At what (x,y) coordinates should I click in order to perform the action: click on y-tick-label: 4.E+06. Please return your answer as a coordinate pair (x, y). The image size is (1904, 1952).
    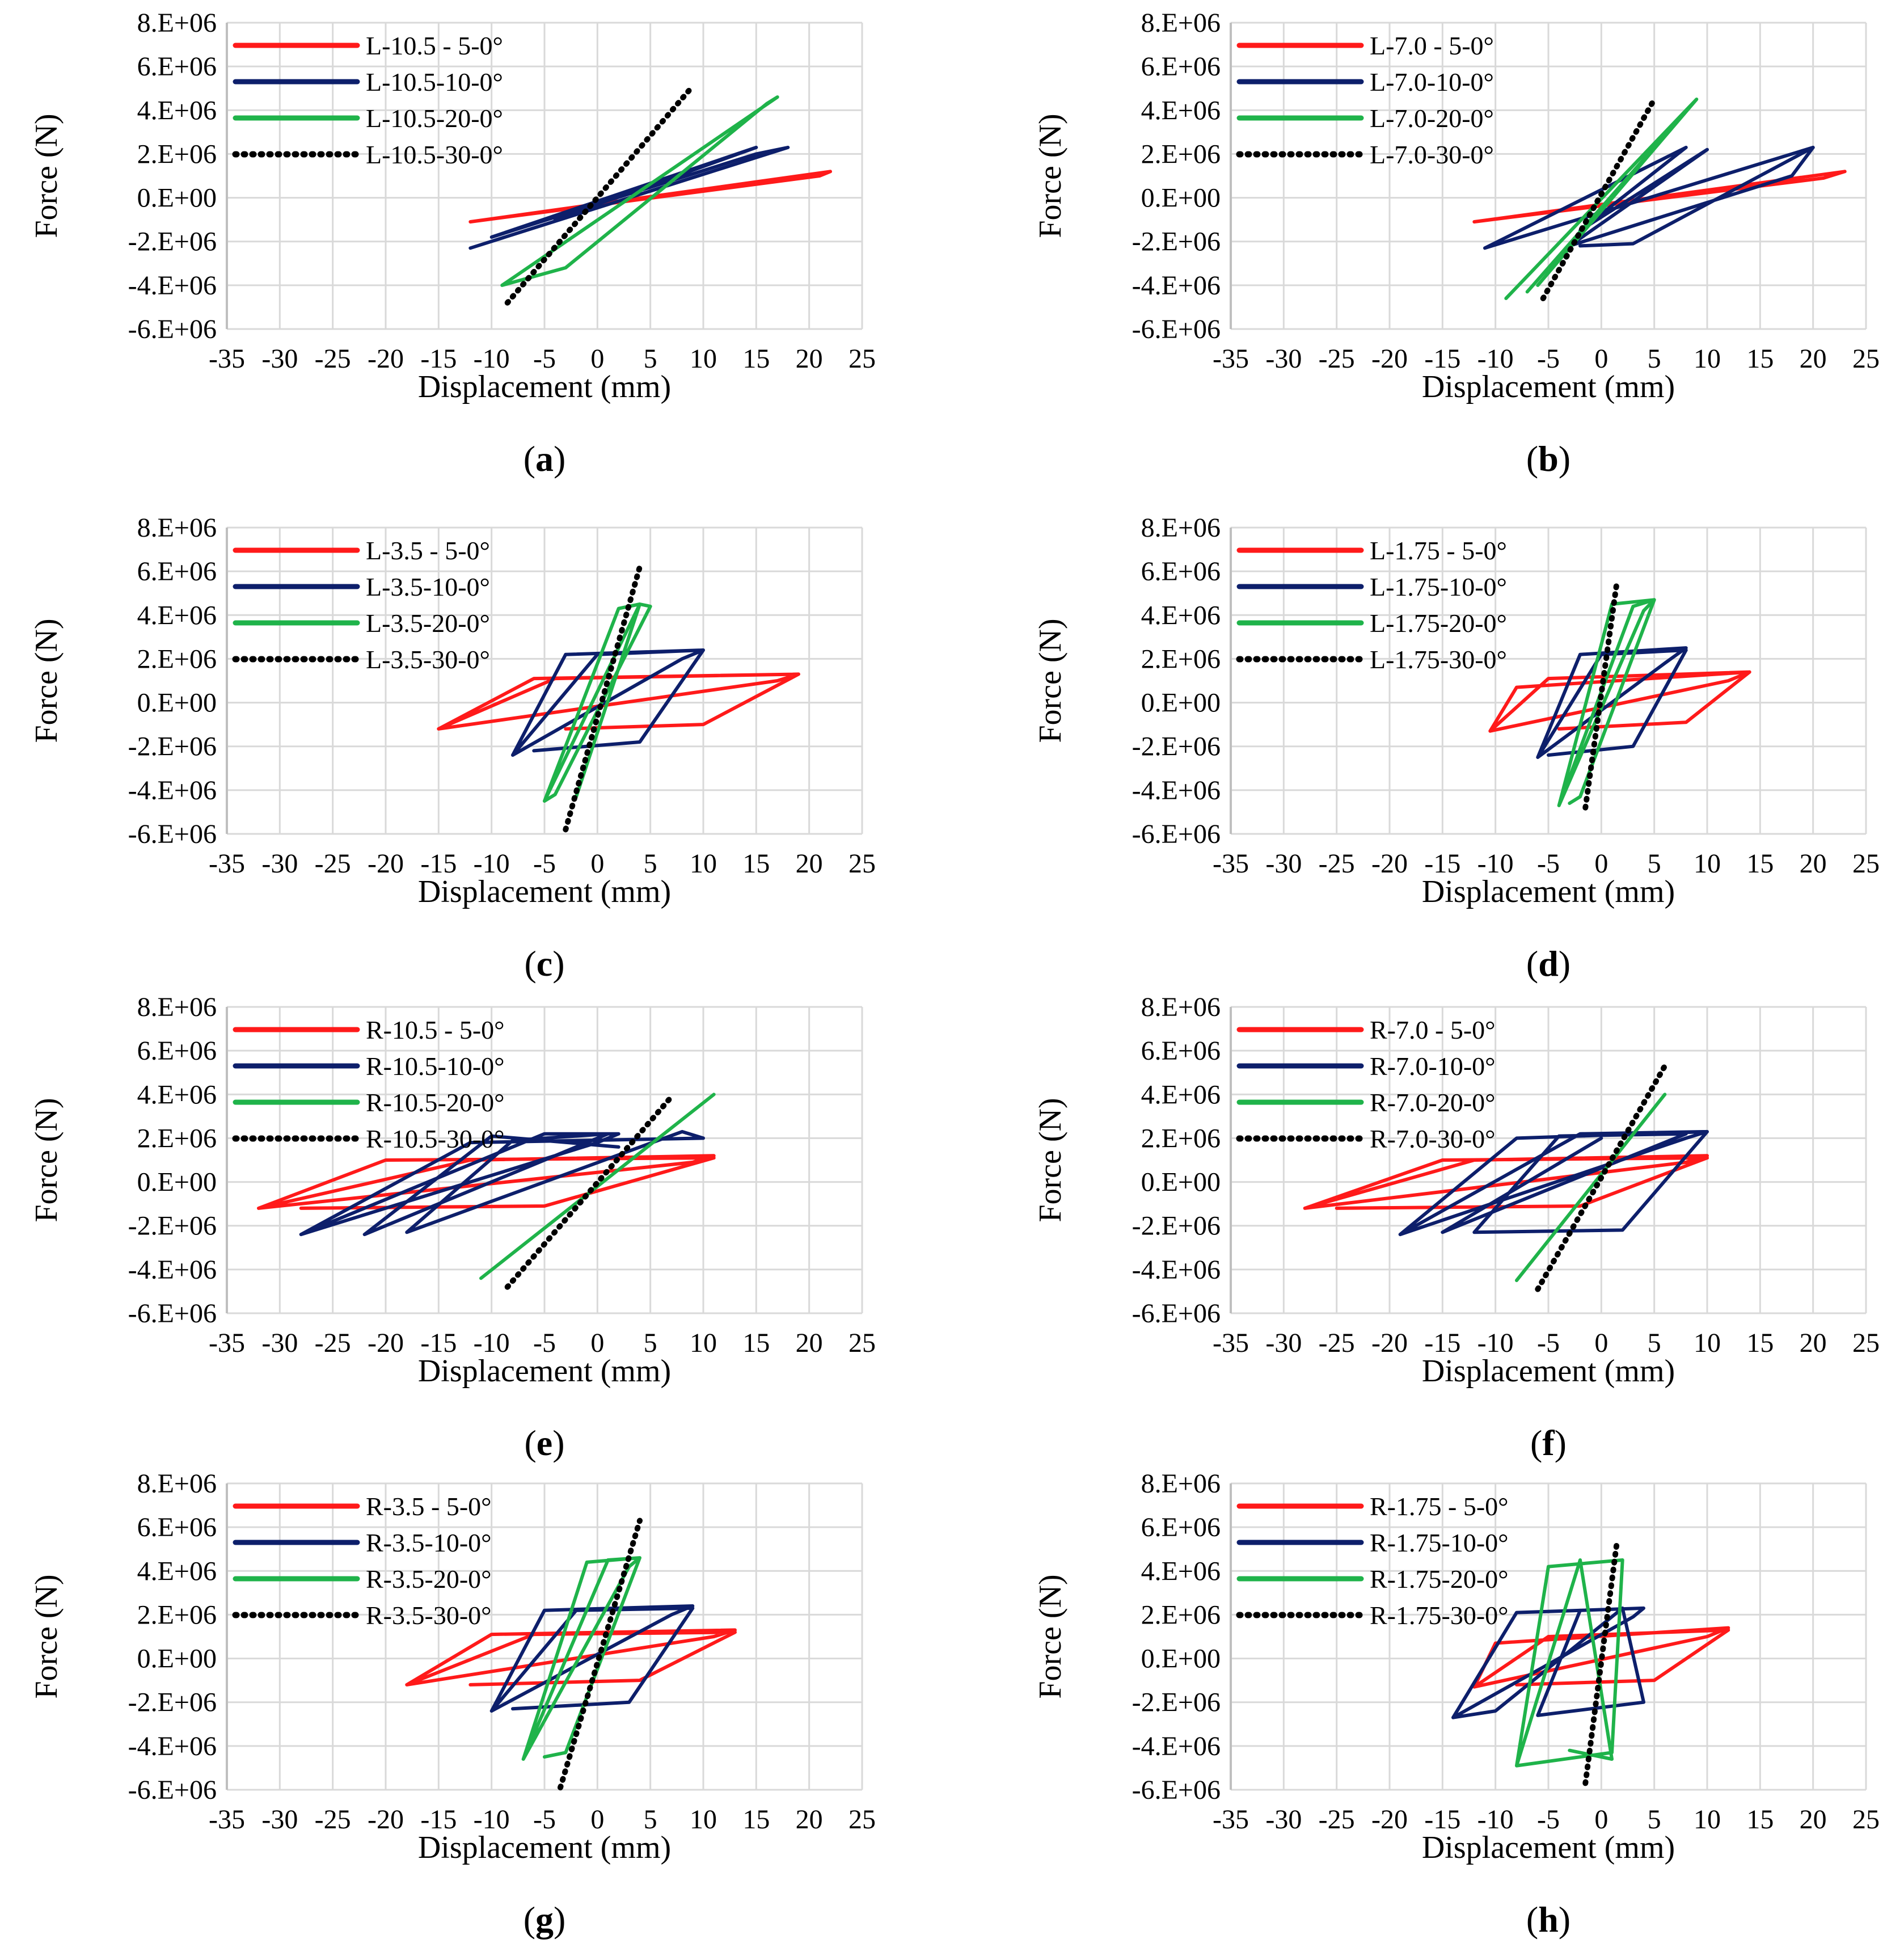
    Looking at the image, I should click on (177, 1571).